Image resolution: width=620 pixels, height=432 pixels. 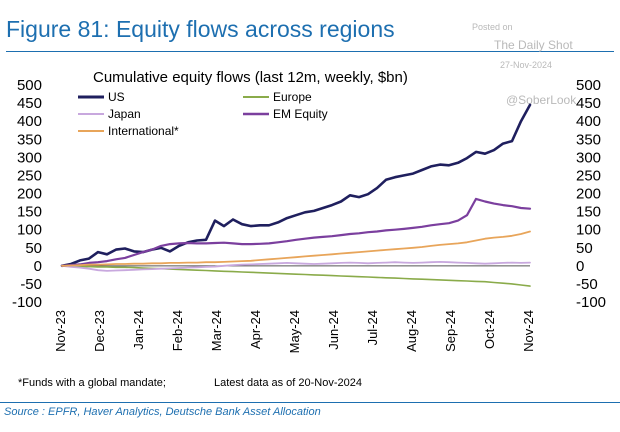 I want to click on y-tick-label-right: 250, so click(x=588, y=175).